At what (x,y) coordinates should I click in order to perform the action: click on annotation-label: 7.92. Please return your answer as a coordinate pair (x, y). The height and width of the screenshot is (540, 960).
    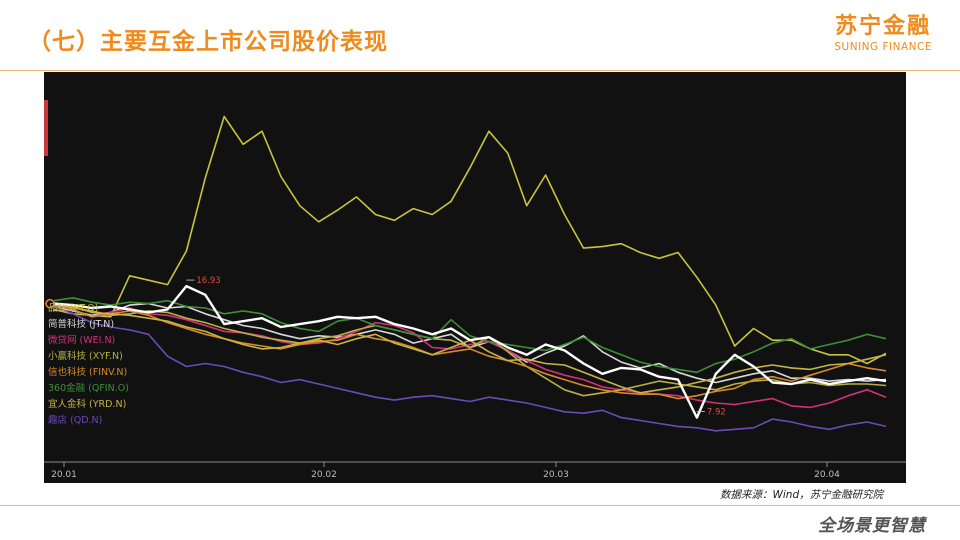
    Looking at the image, I should click on (716, 413).